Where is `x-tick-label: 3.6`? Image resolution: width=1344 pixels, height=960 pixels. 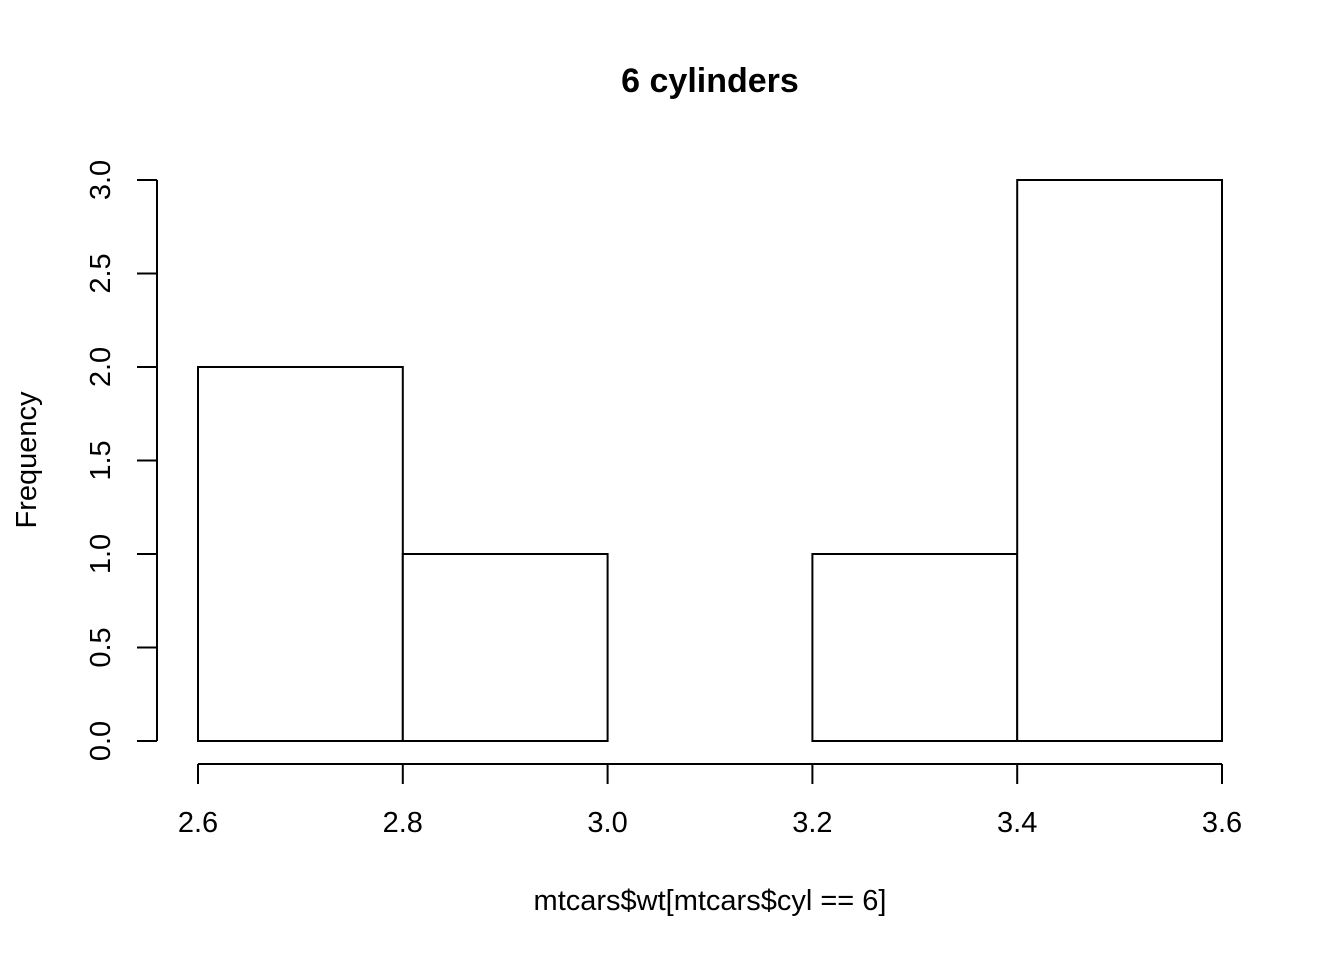
x-tick-label: 3.6 is located at coordinates (1222, 823).